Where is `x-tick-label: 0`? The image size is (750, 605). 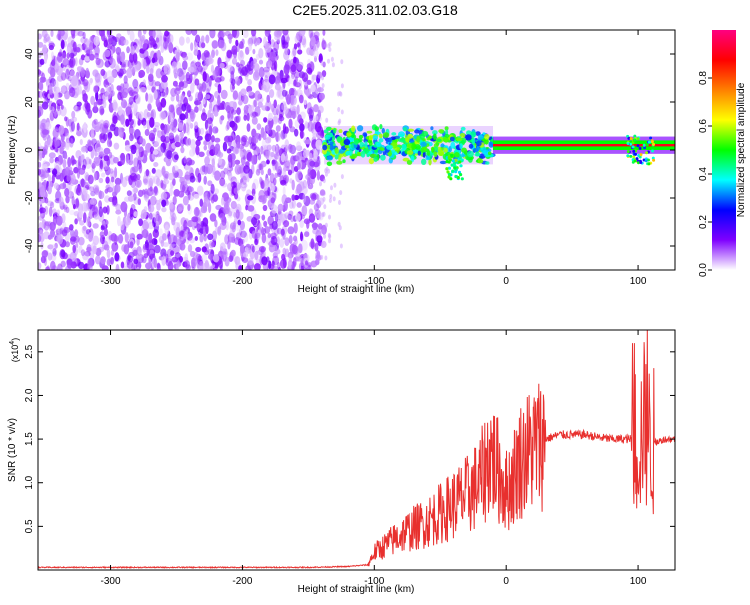
x-tick-label: 0 is located at coordinates (506, 281).